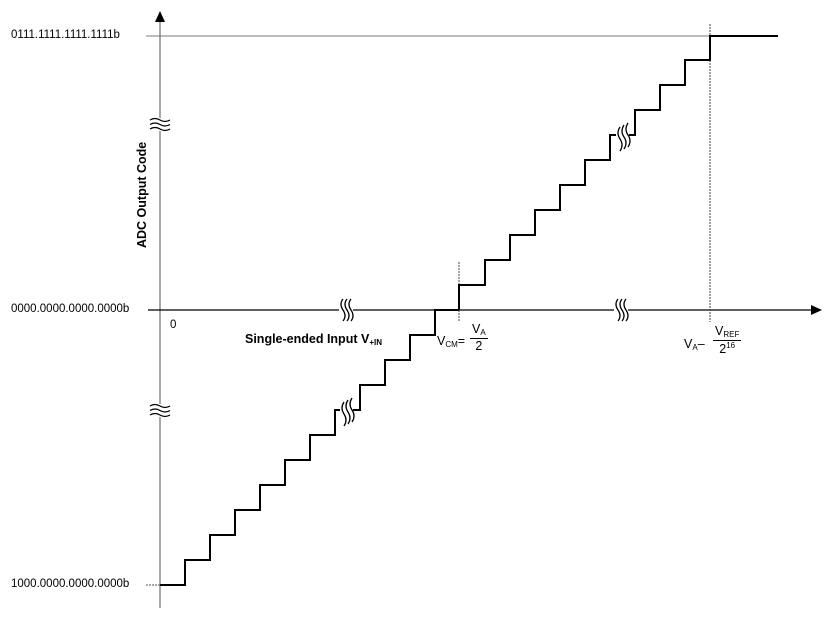 The height and width of the screenshot is (621, 833). Describe the element at coordinates (160, 309) in the screenshot. I see `y-axis` at that location.